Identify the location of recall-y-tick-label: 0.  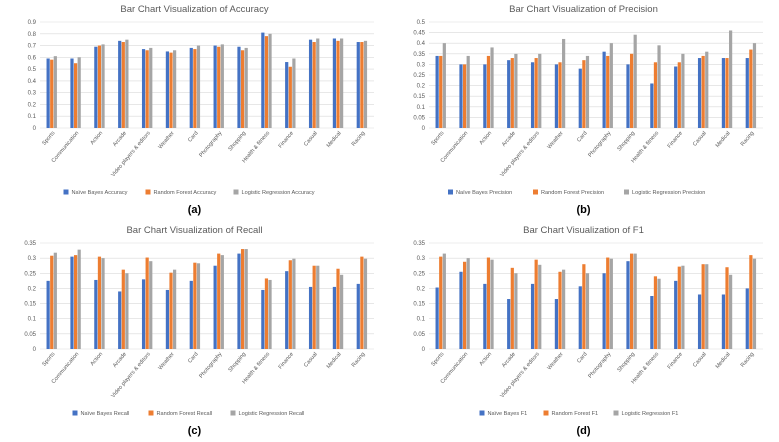
(35, 350).